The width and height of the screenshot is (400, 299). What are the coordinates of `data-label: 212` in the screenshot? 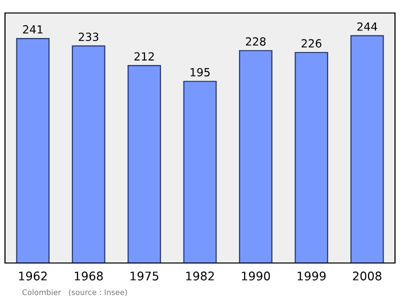 It's located at (144, 56).